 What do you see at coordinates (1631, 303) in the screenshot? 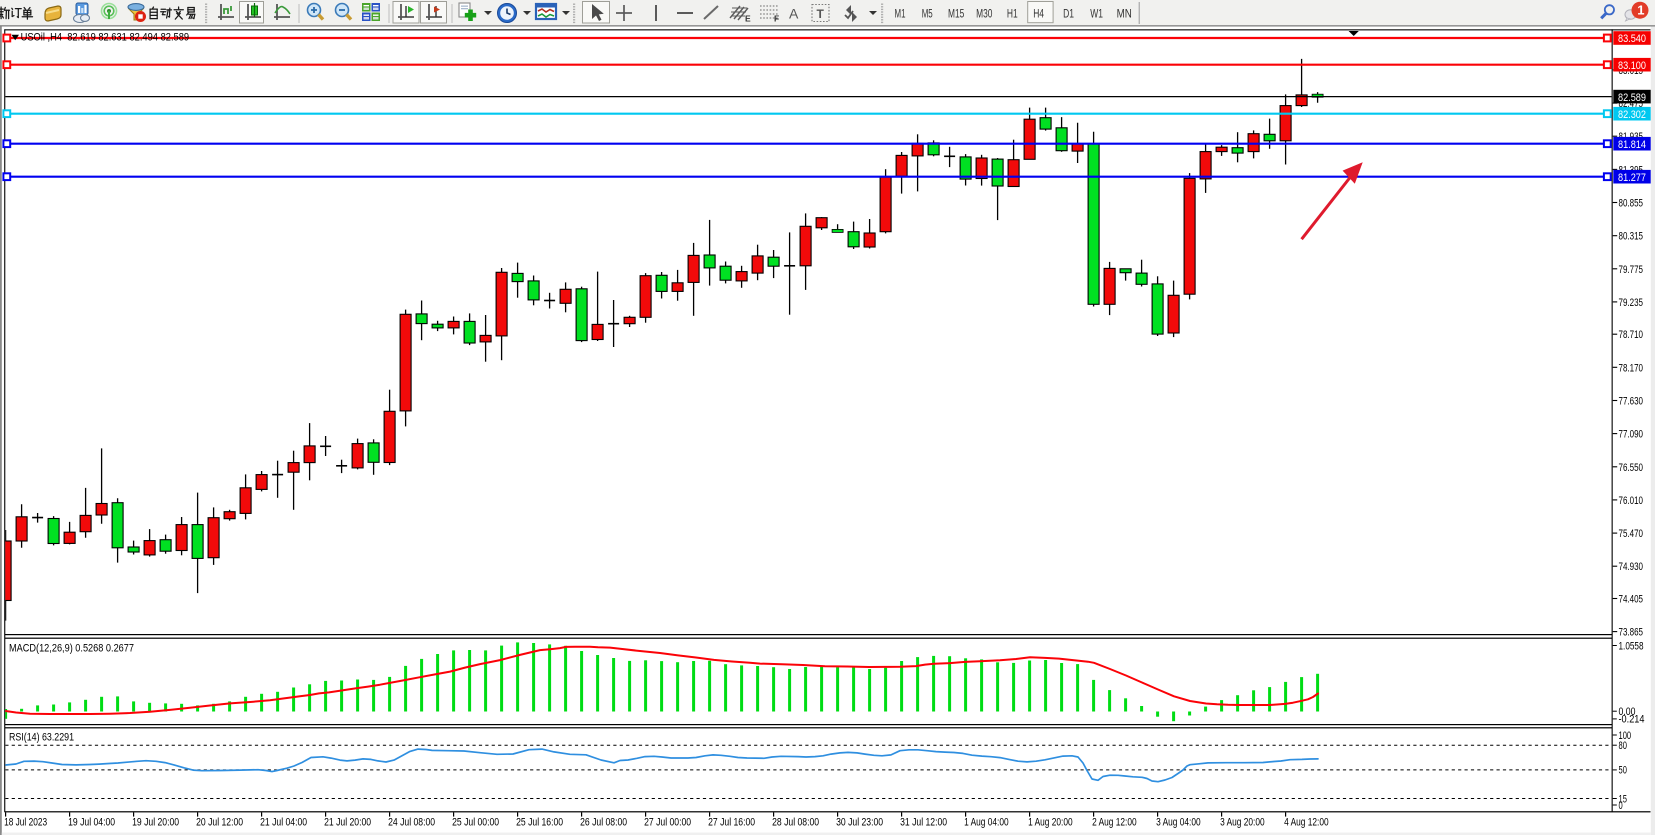
I see `svg-text: 79.235` at bounding box center [1631, 303].